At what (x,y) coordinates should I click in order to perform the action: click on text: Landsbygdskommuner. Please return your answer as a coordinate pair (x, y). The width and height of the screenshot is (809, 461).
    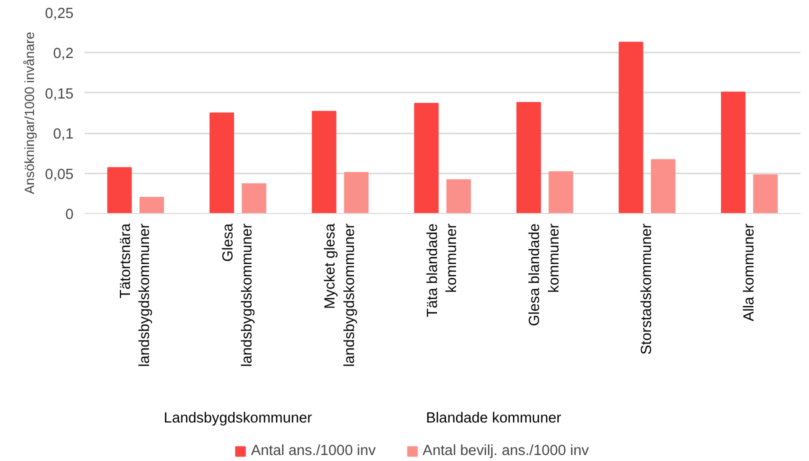
    Looking at the image, I should click on (238, 418).